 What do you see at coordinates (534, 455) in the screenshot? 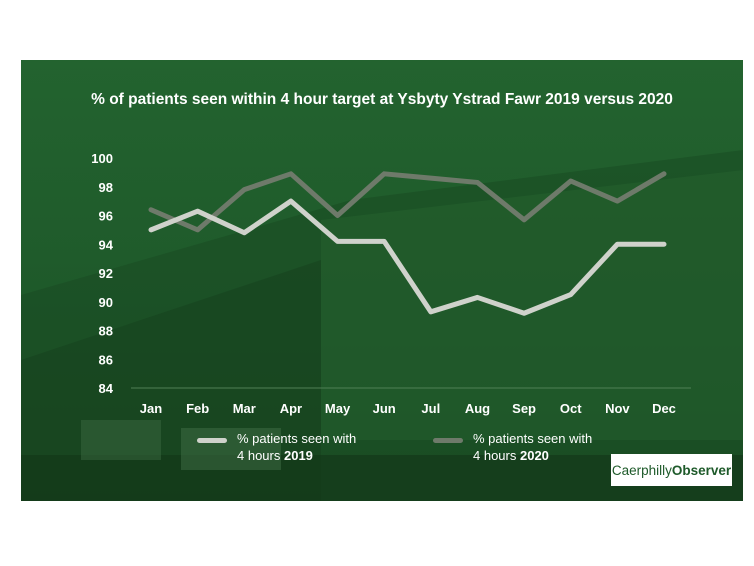
I see `legend-label-2020-year: 2020` at bounding box center [534, 455].